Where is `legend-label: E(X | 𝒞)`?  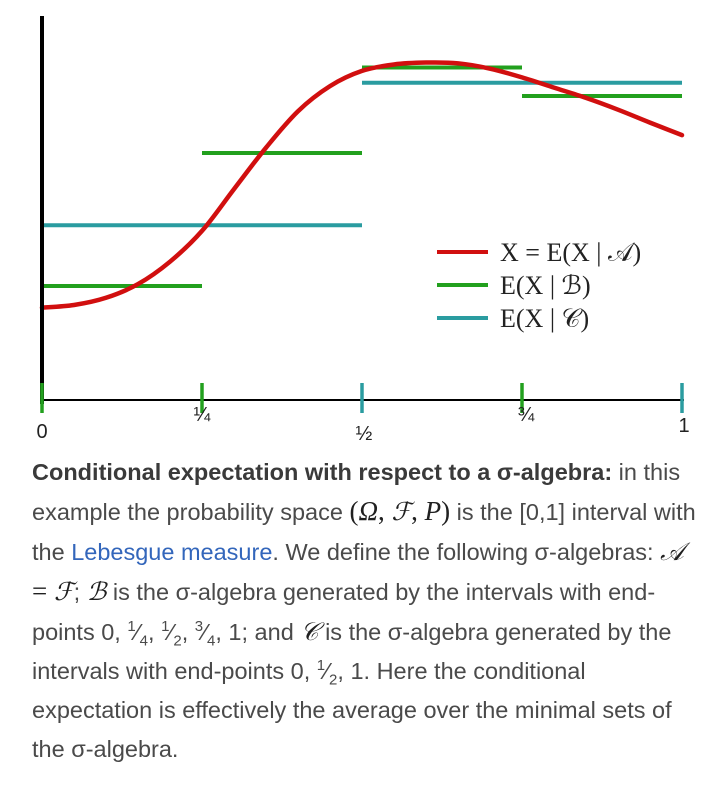
legend-label: E(X | 𝒞) is located at coordinates (544, 318).